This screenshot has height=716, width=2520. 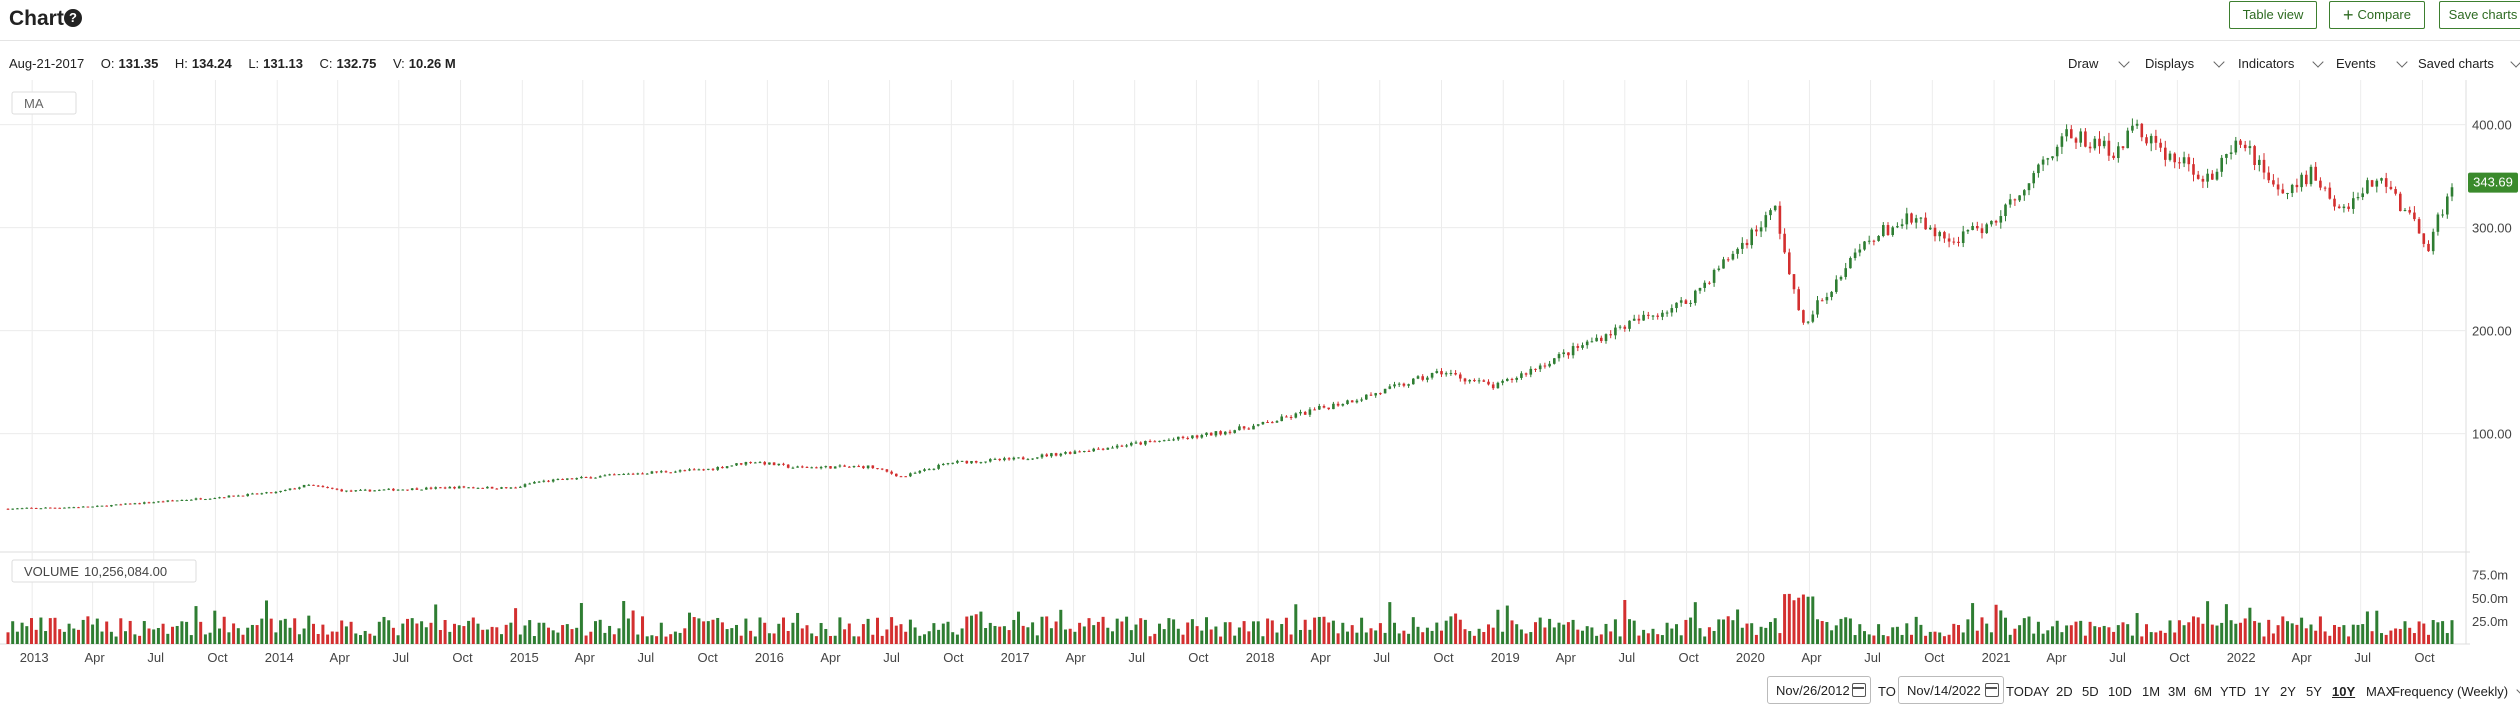 I want to click on ma-legend: MA, so click(x=44, y=103).